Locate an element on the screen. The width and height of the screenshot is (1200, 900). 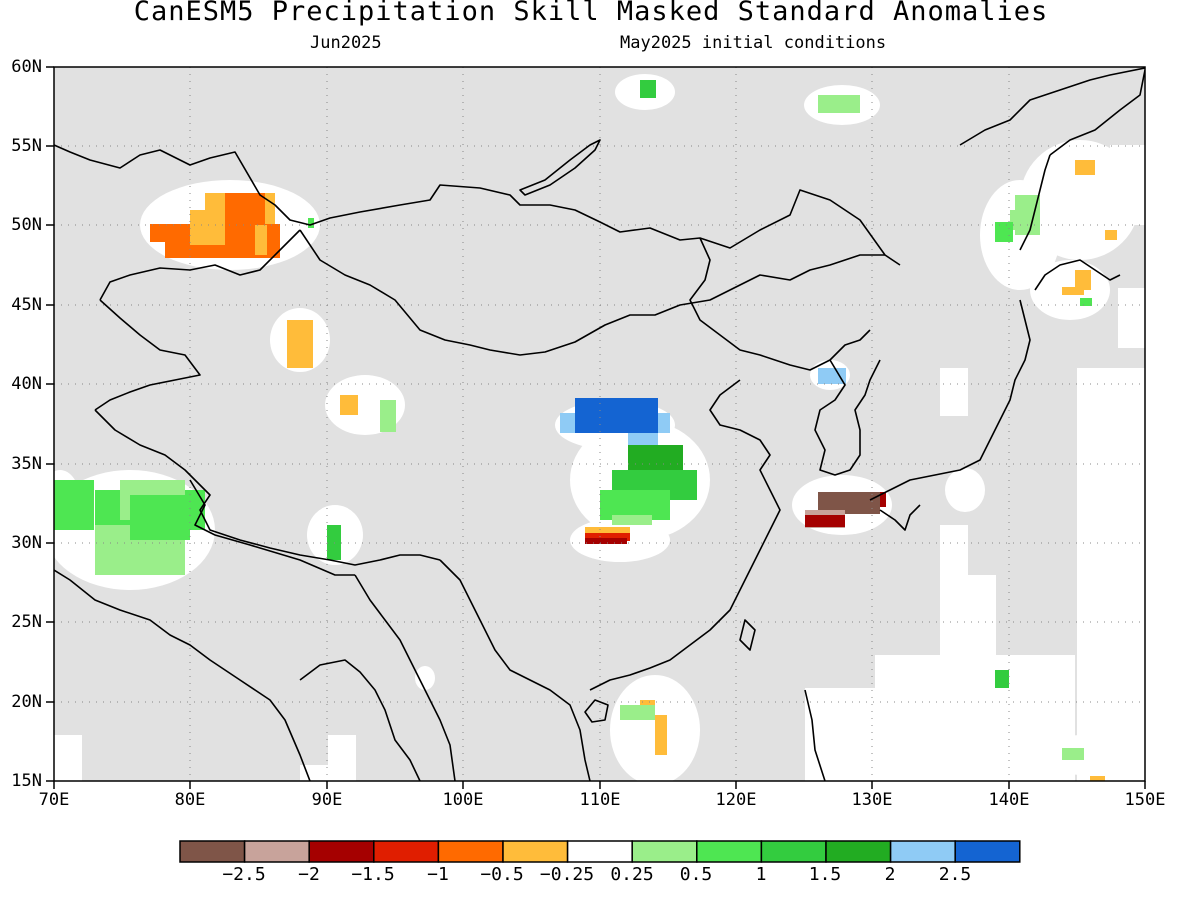
lat-label-40n: 40N is located at coordinates (26, 384).